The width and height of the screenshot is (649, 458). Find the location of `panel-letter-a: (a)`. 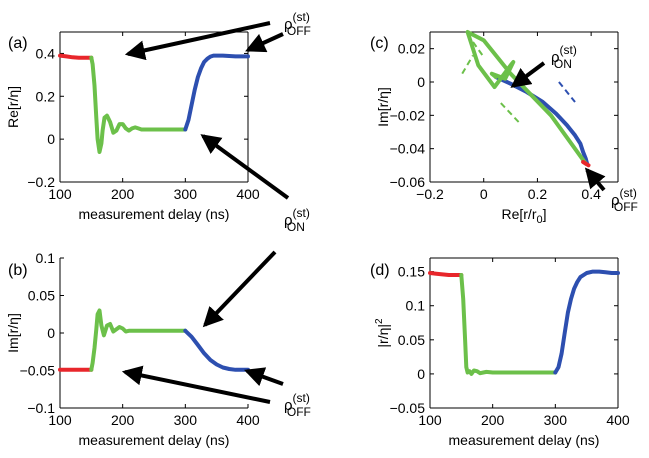

panel-letter-a: (a) is located at coordinates (18, 43).